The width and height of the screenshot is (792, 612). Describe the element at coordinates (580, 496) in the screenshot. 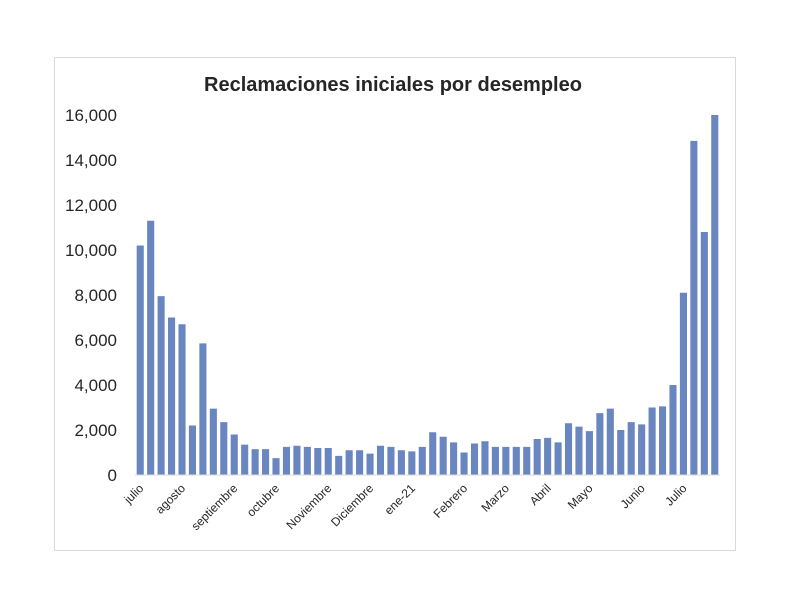

I see `x-tick-label: Mayo` at that location.